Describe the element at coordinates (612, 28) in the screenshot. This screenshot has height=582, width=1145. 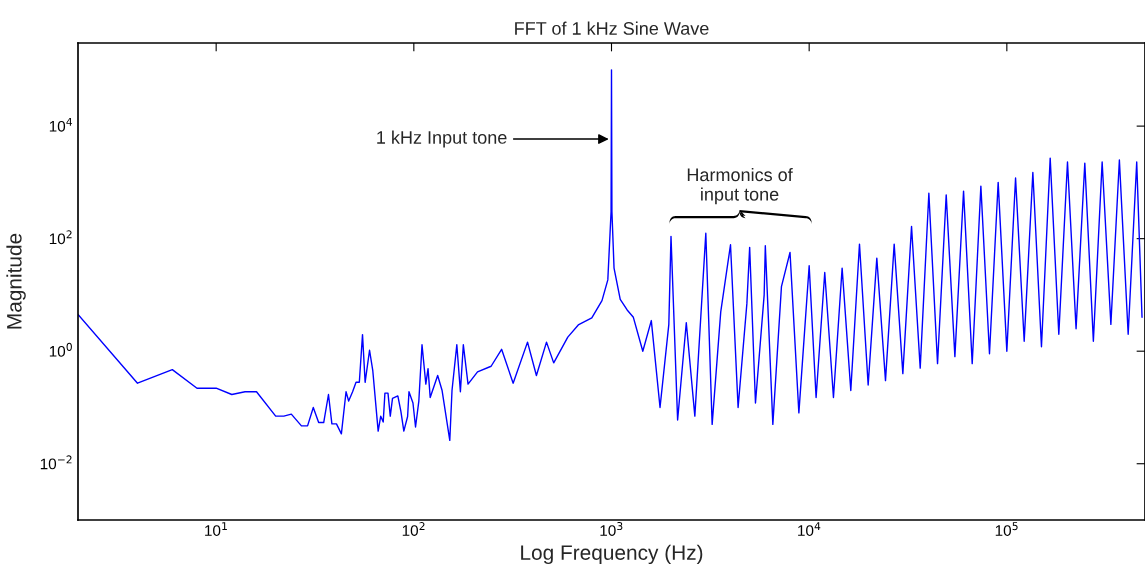
I see `chart-title: FFT of 1 kHz Sine Wave` at that location.